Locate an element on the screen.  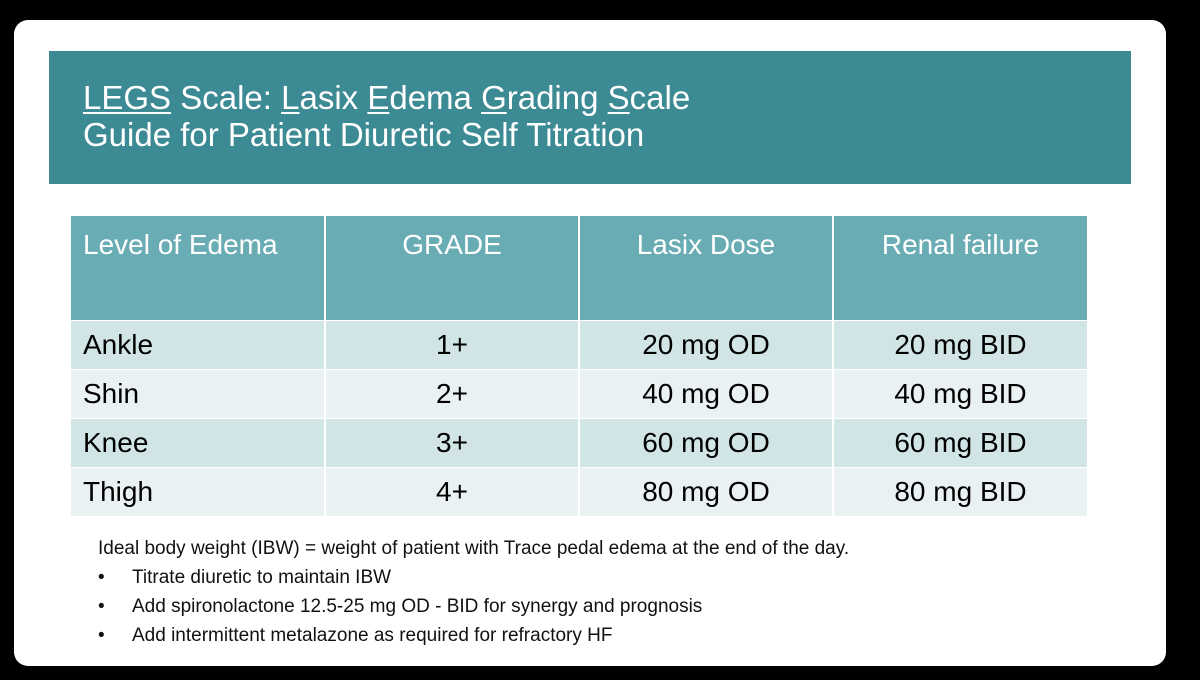
title-mnemonic-letter: LEGS is located at coordinates (127, 97).